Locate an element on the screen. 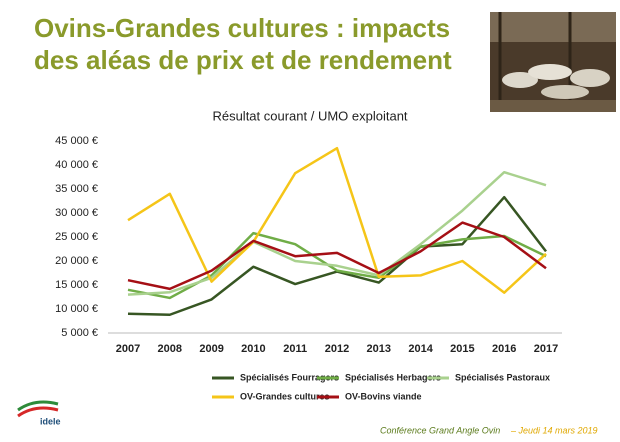 Image resolution: width=620 pixels, height=442 pixels. legend-label: OV-Grandes cultures is located at coordinates (285, 396).